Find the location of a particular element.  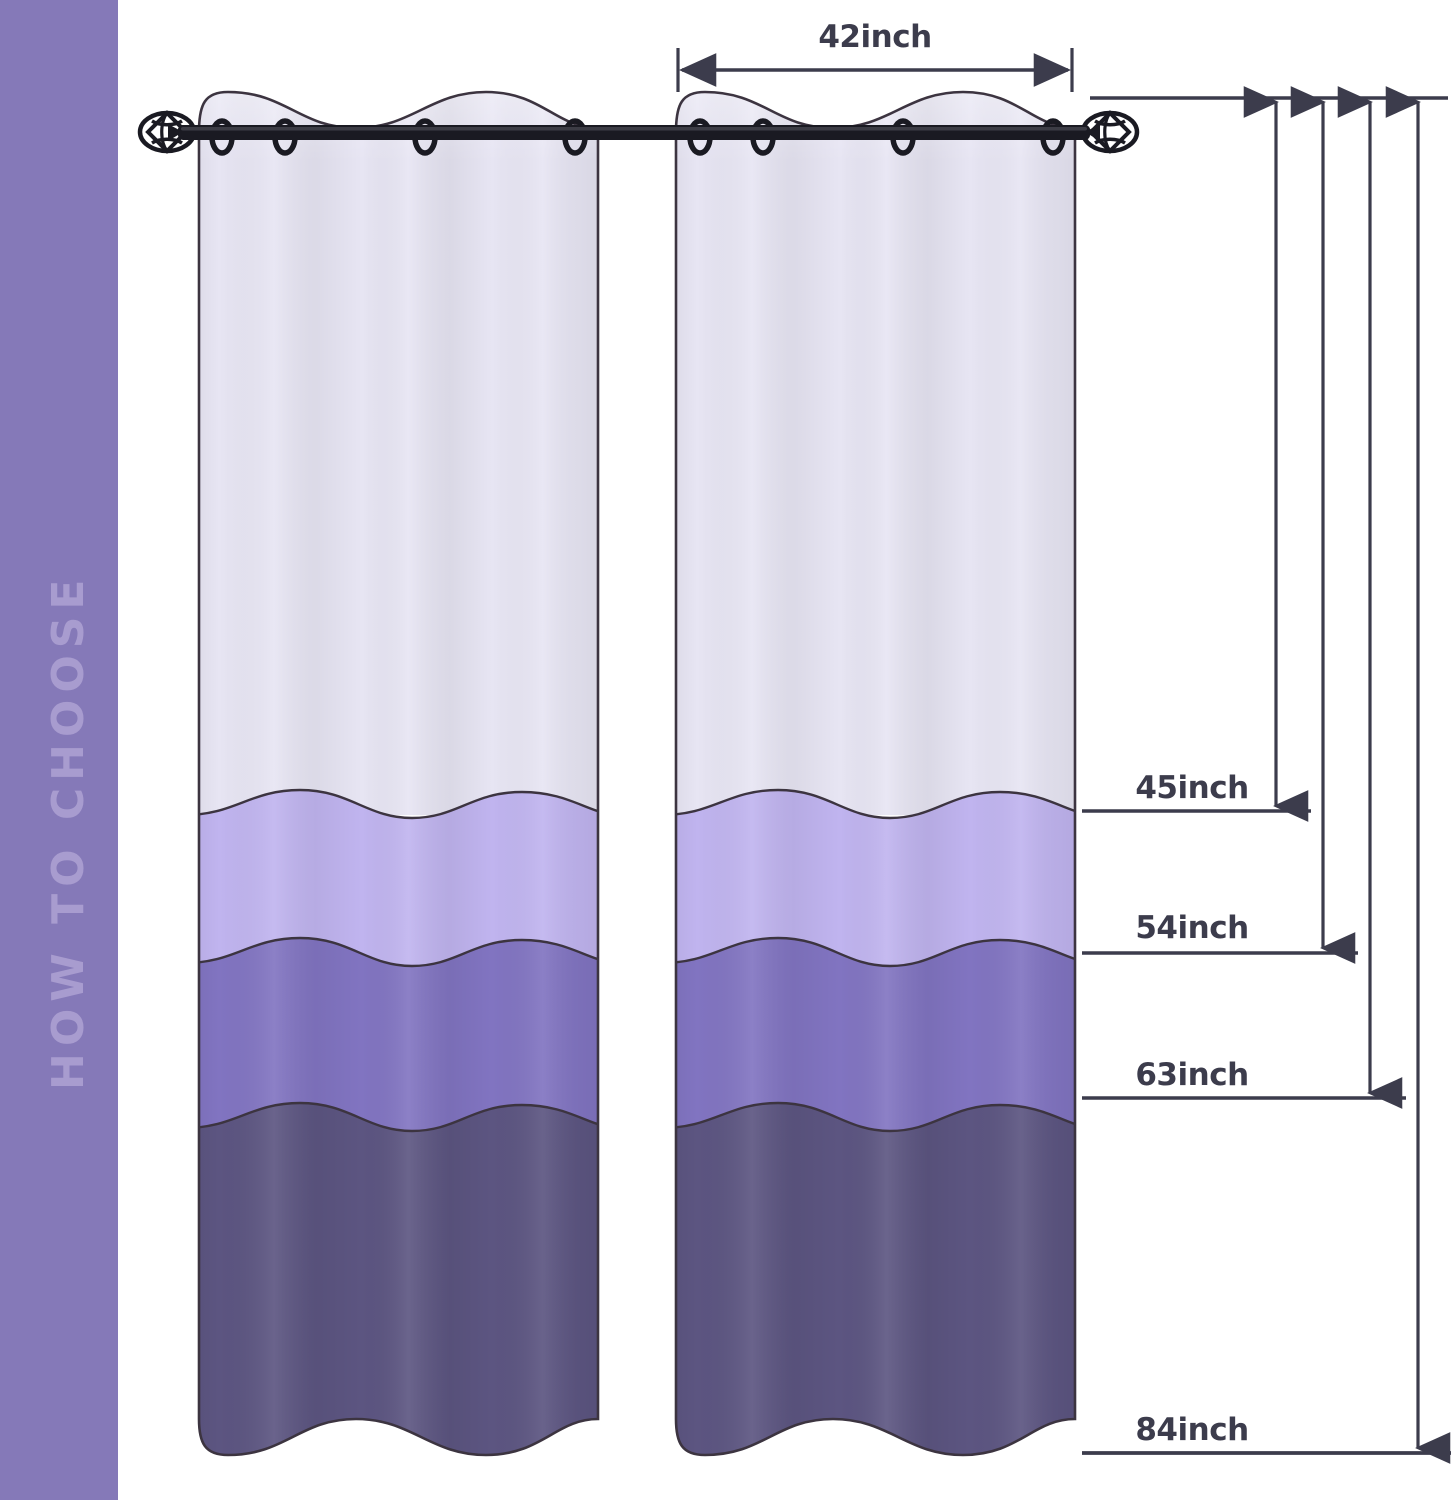

sidebar-background is located at coordinates (59, 750).